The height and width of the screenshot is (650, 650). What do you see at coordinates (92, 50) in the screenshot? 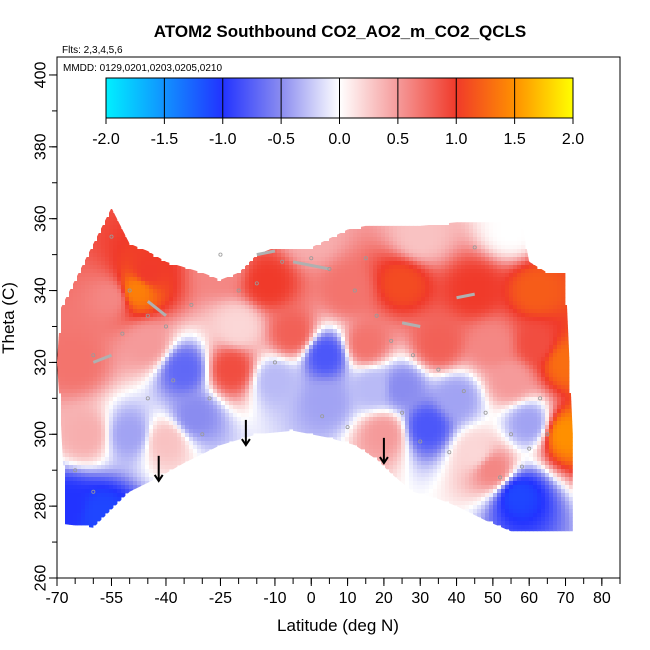
I see `flights-note: Flts: 2,3,4,5,6` at bounding box center [92, 50].